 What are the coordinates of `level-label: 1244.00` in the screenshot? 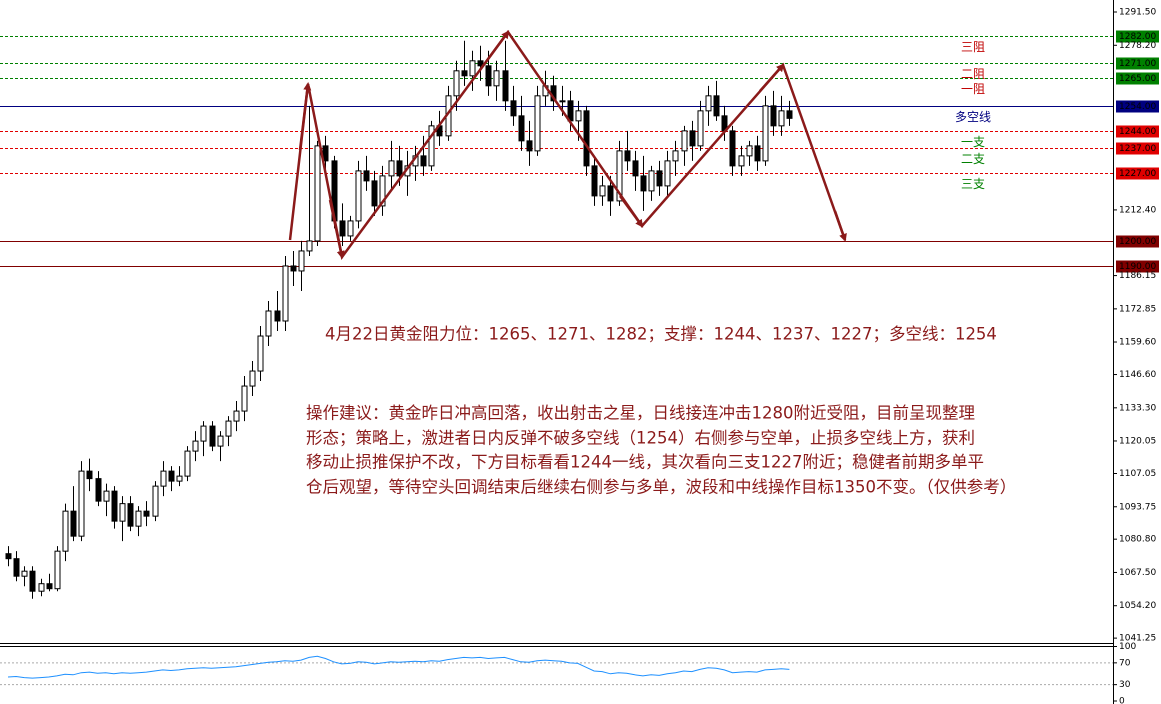 It's located at (1137, 132).